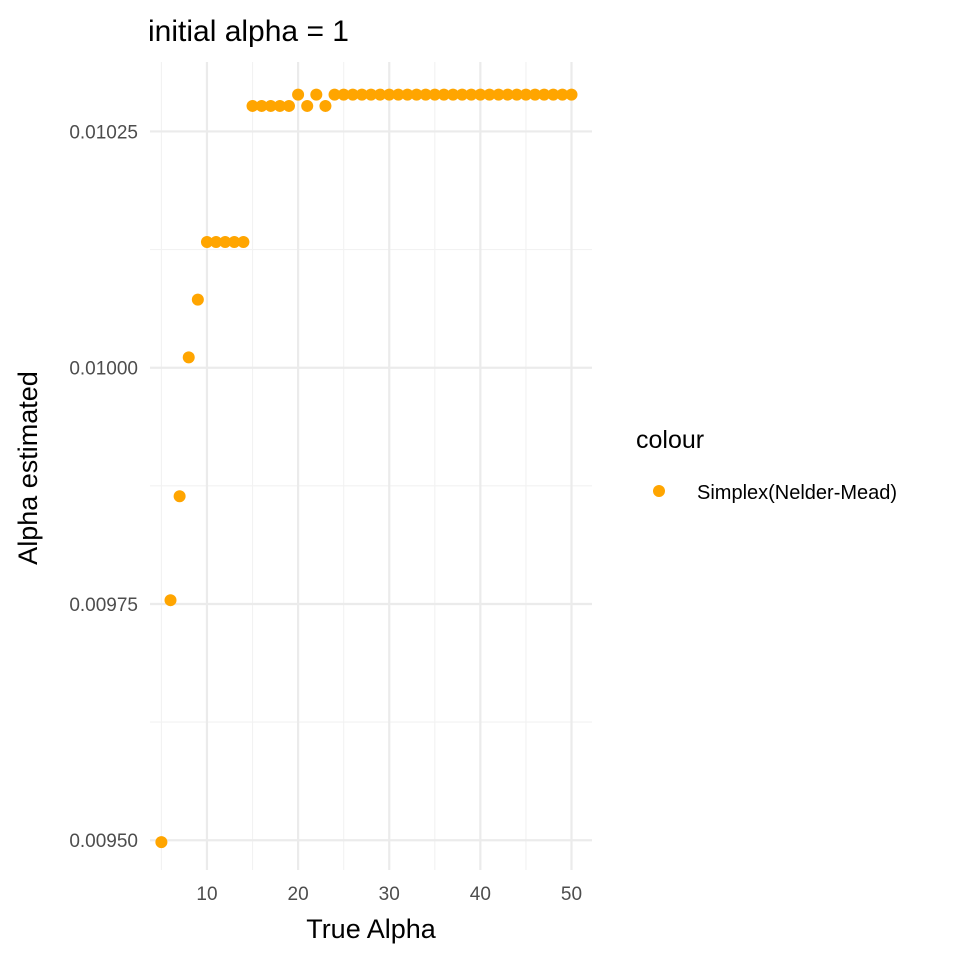 The width and height of the screenshot is (960, 960). Describe the element at coordinates (206, 894) in the screenshot. I see `x-tick-label: 10` at that location.